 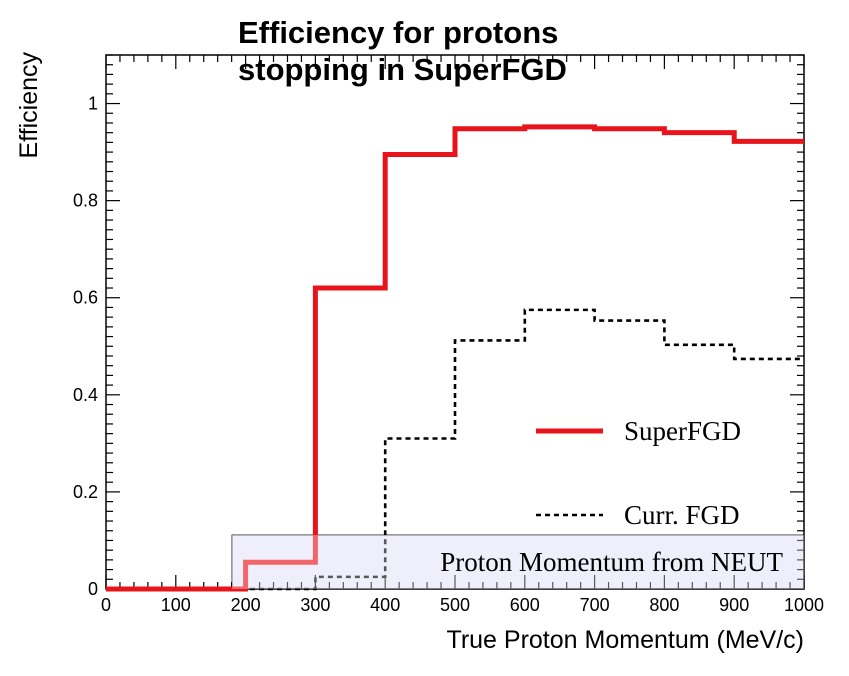 I want to click on legend-superfgd-label: SuperFGD, so click(x=682, y=431).